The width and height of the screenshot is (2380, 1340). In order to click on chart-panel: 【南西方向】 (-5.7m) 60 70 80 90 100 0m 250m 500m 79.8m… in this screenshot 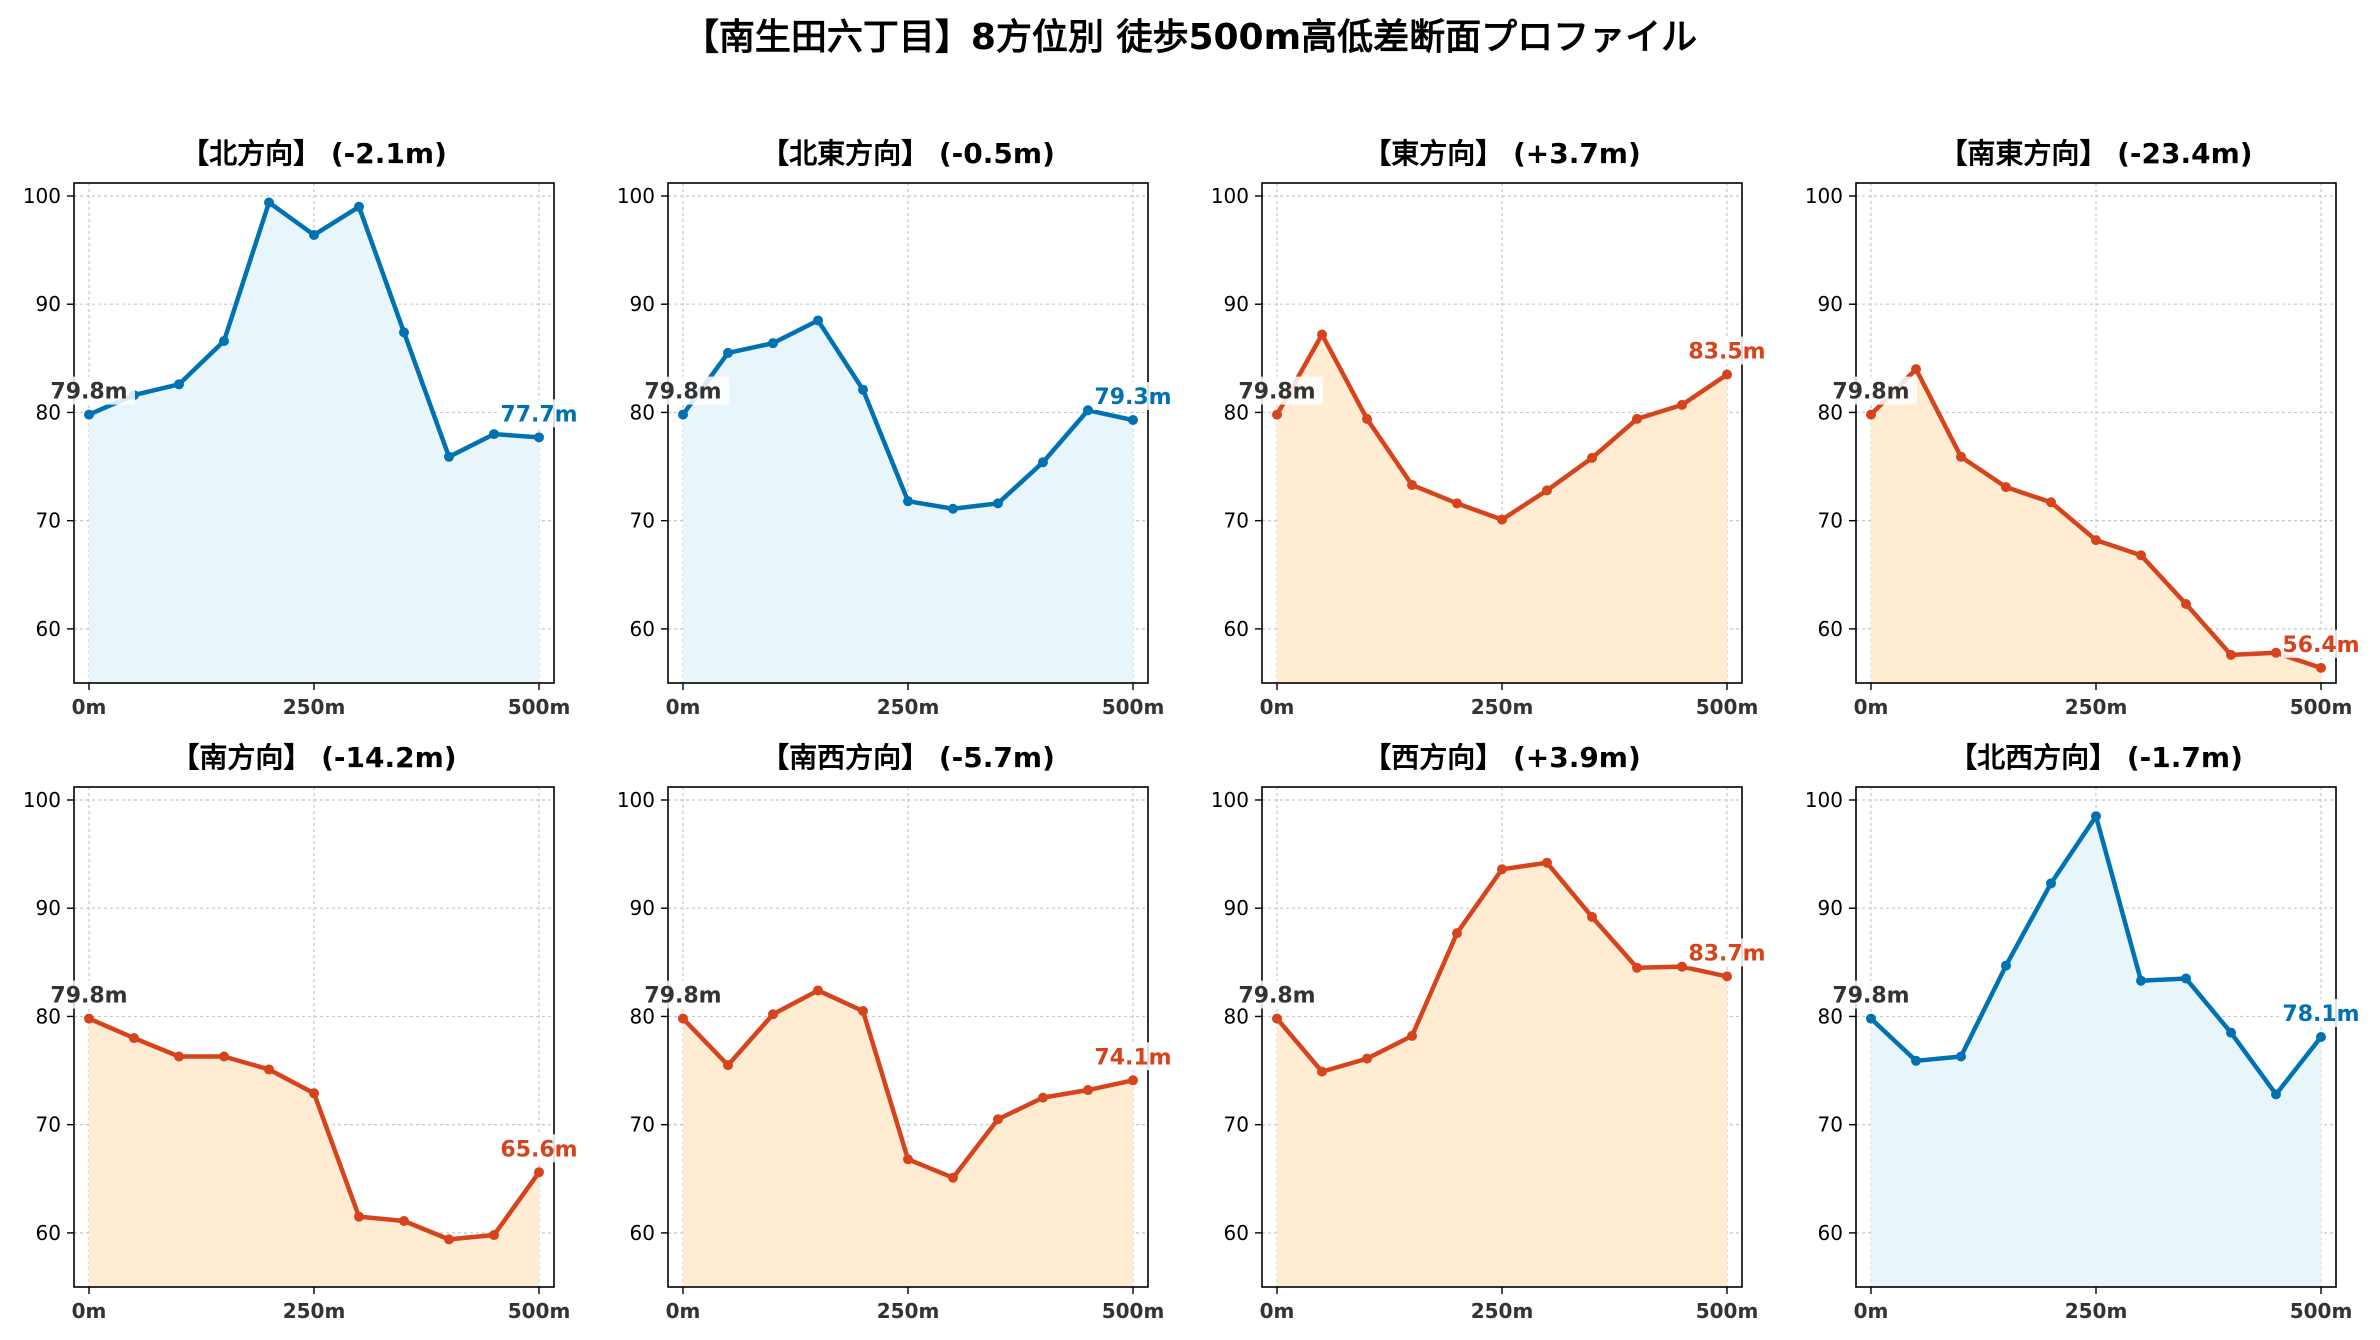, I will do `click(895, 1032)`.